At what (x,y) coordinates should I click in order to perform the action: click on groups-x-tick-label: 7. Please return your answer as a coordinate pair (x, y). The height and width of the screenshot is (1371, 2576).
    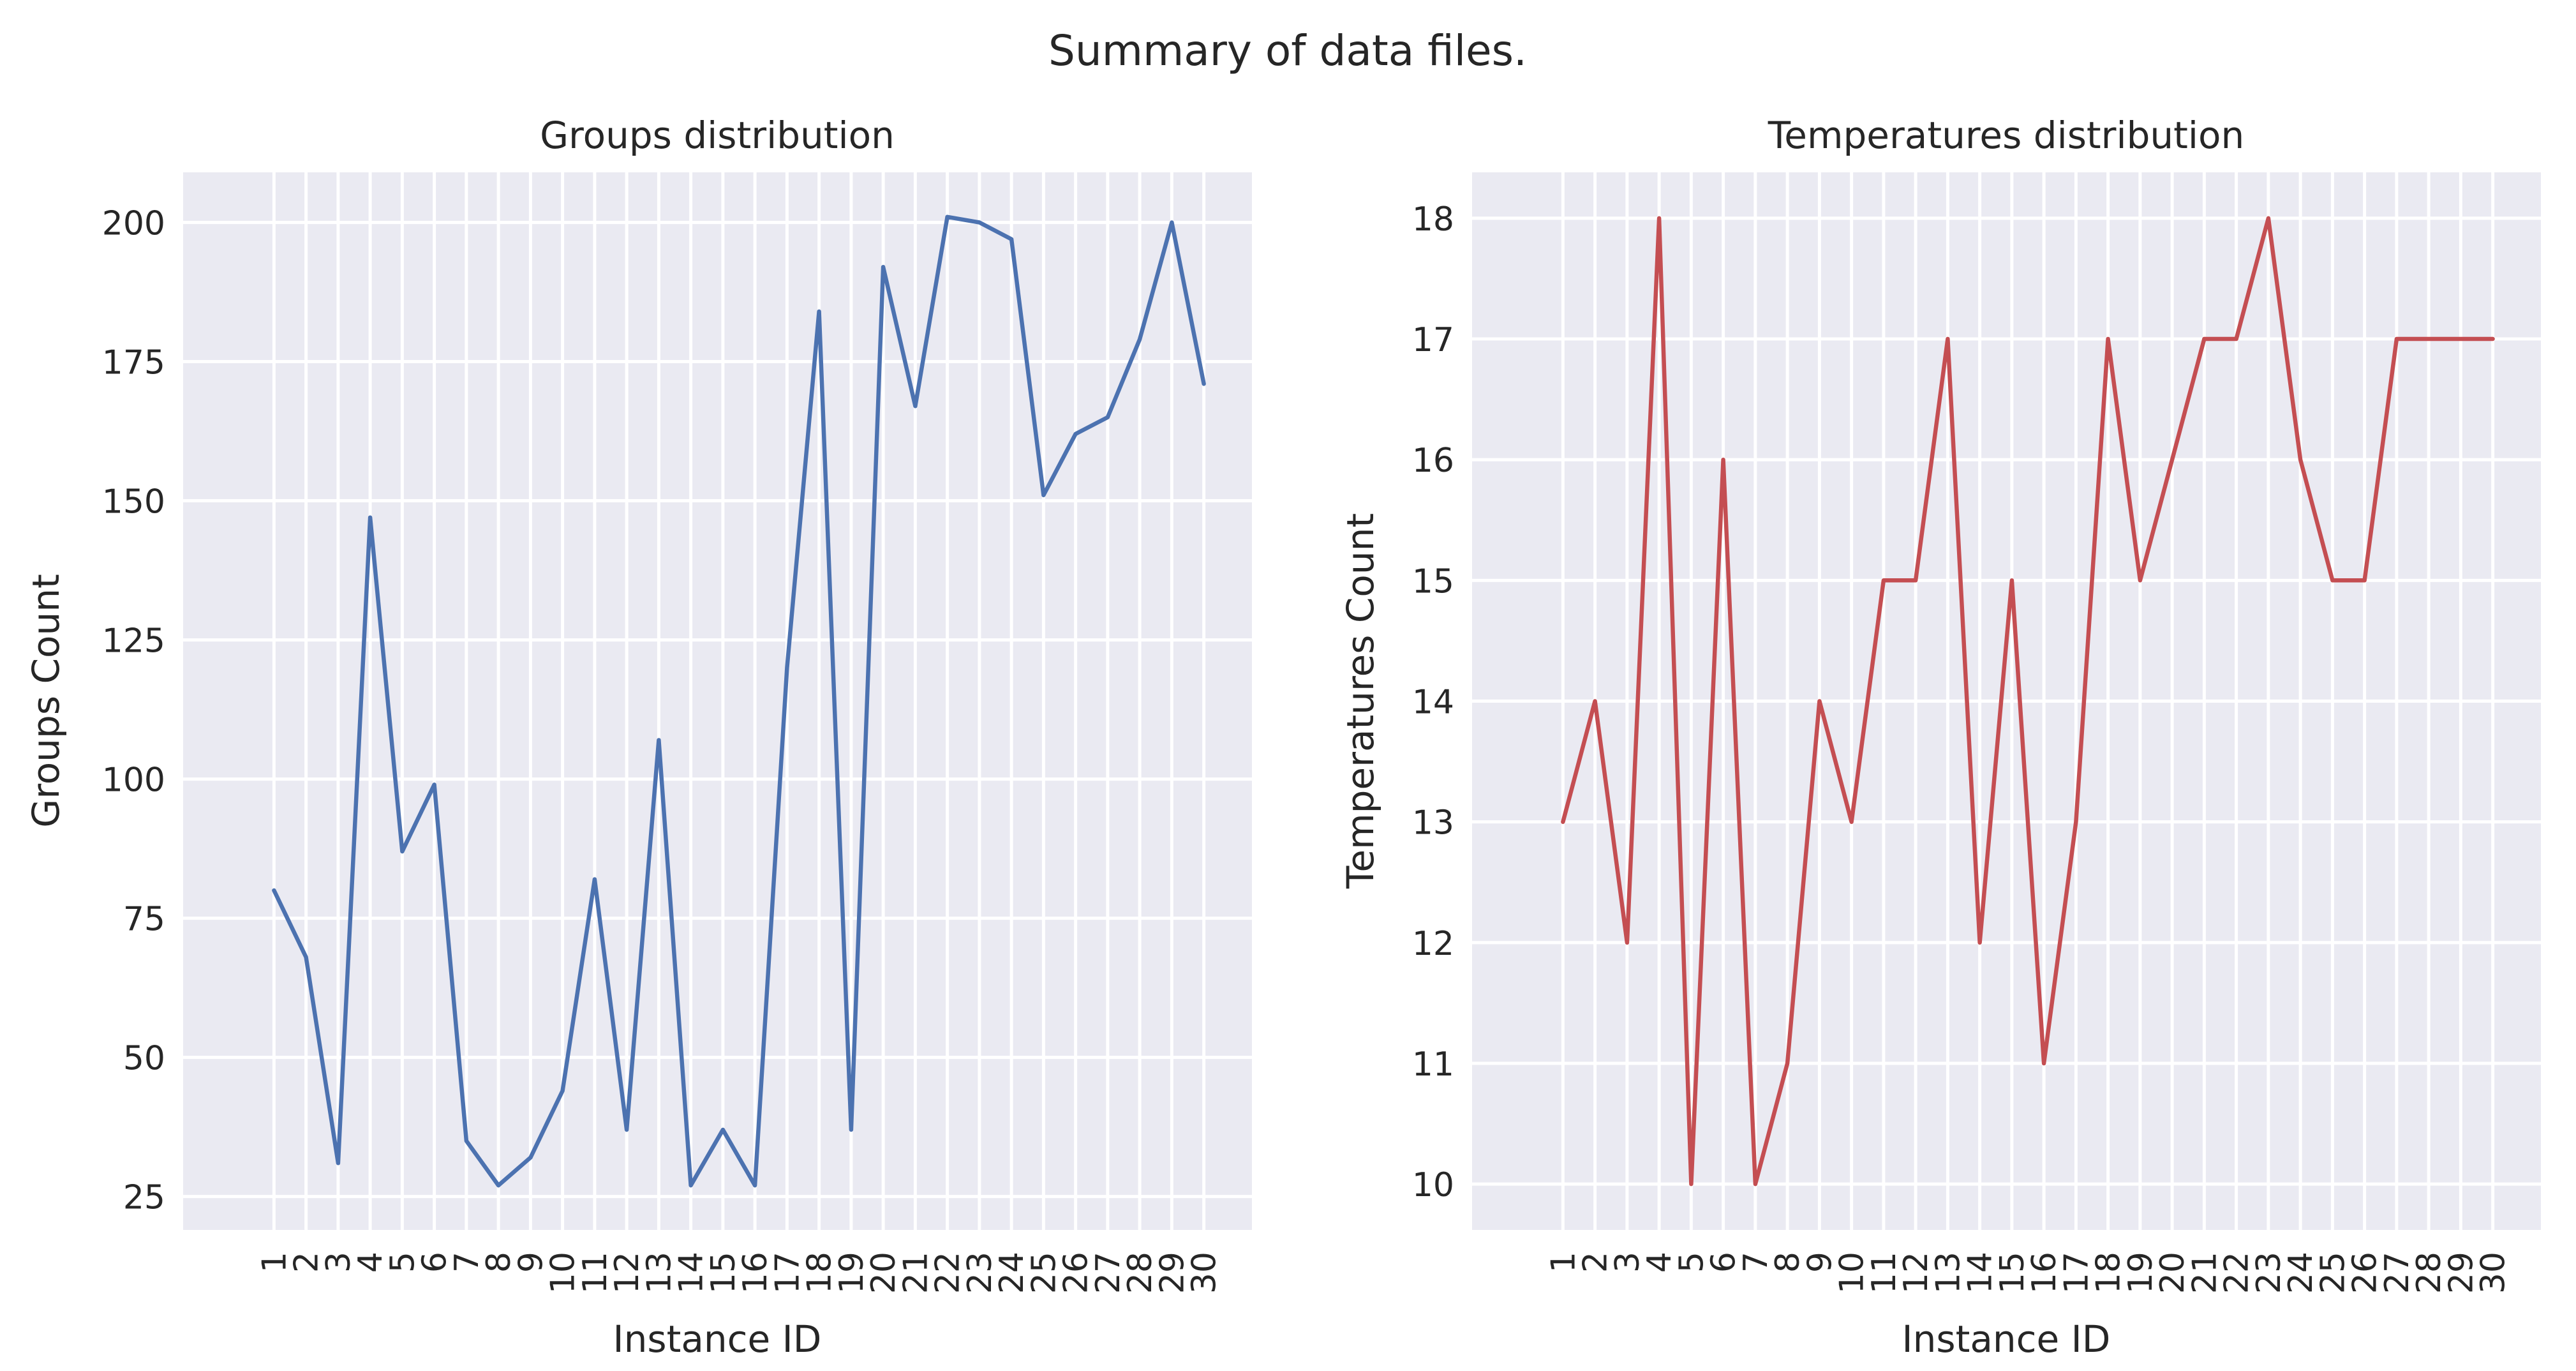
    Looking at the image, I should click on (467, 1262).